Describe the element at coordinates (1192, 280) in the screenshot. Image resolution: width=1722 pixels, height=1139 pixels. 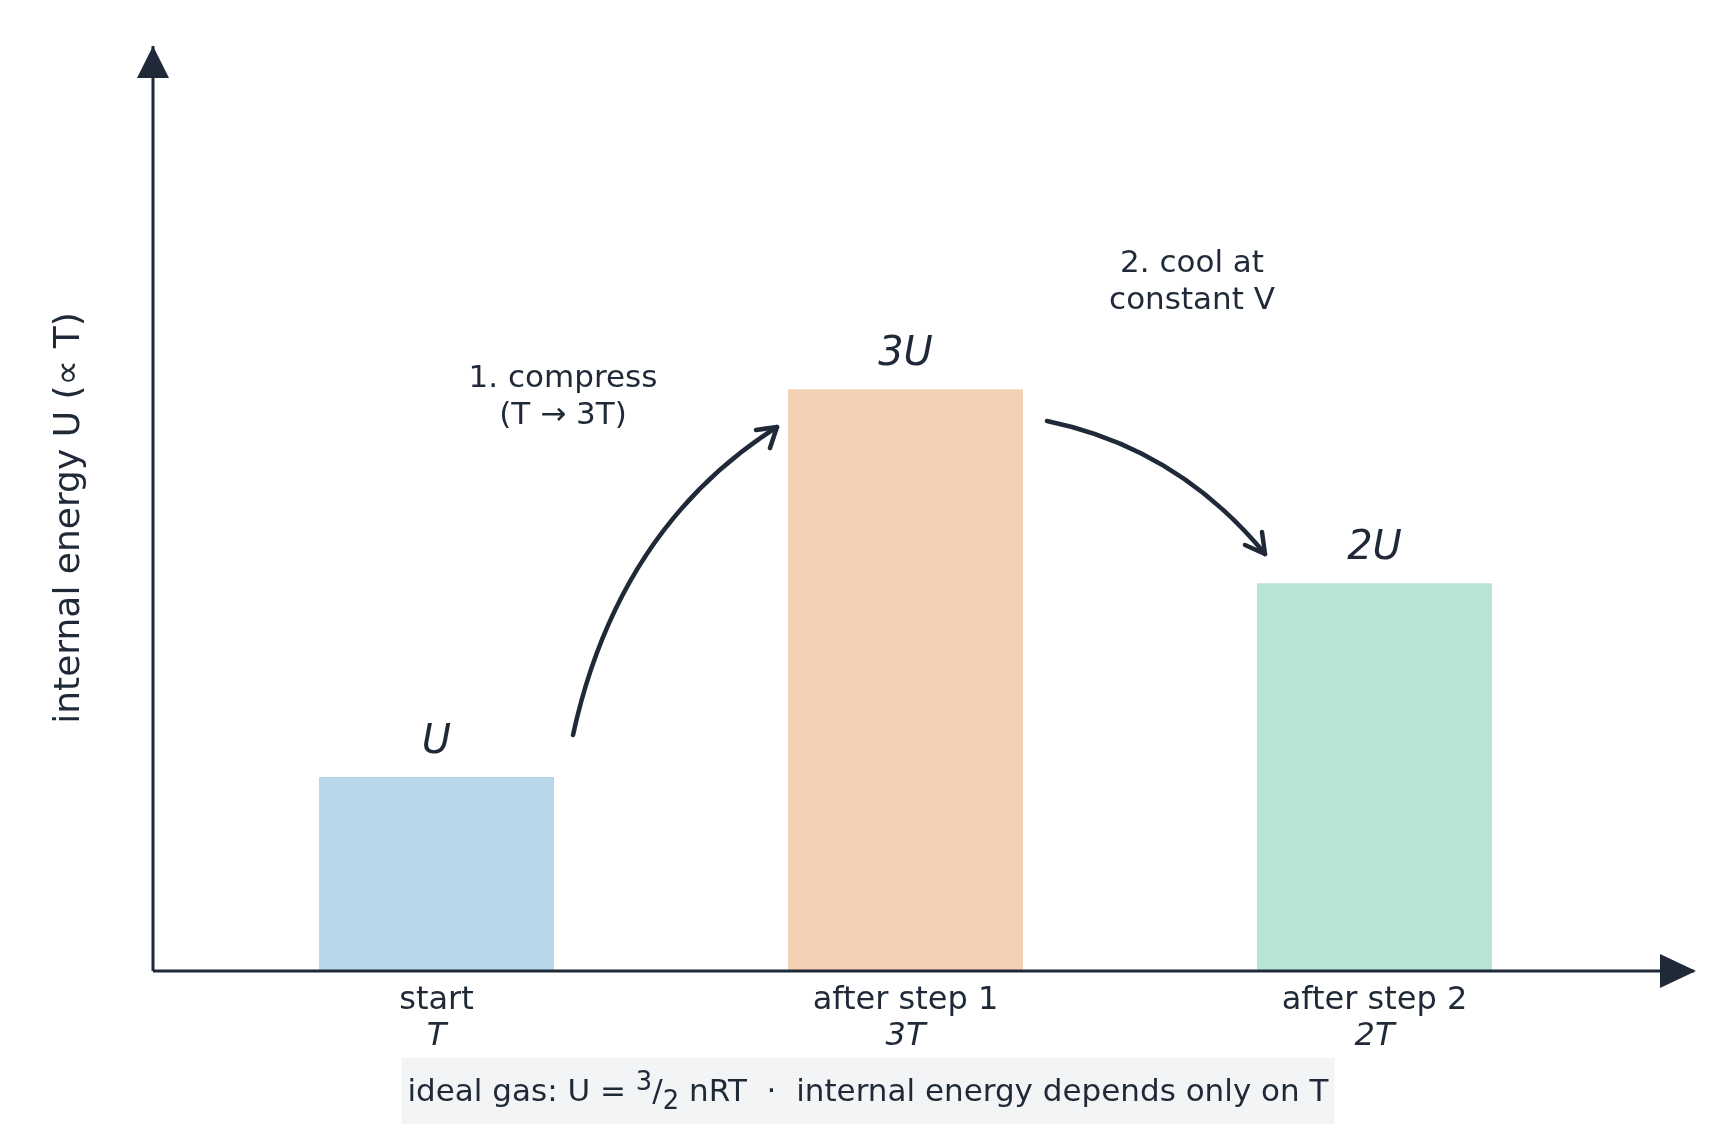
I see `text: 2. cool at constant V` at that location.